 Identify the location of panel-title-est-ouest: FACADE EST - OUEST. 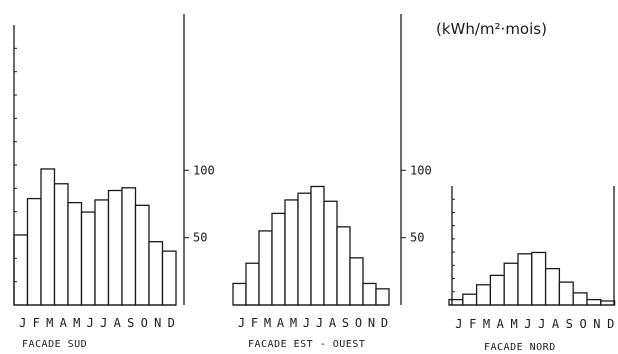
(306, 344).